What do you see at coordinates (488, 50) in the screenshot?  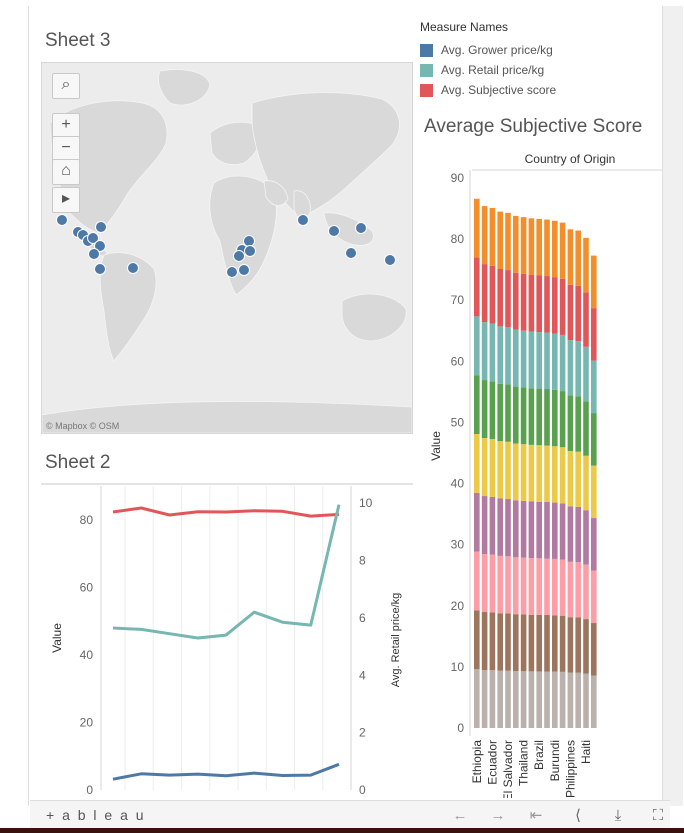 I see `legend-item: Avg. Grower price/kg` at bounding box center [488, 50].